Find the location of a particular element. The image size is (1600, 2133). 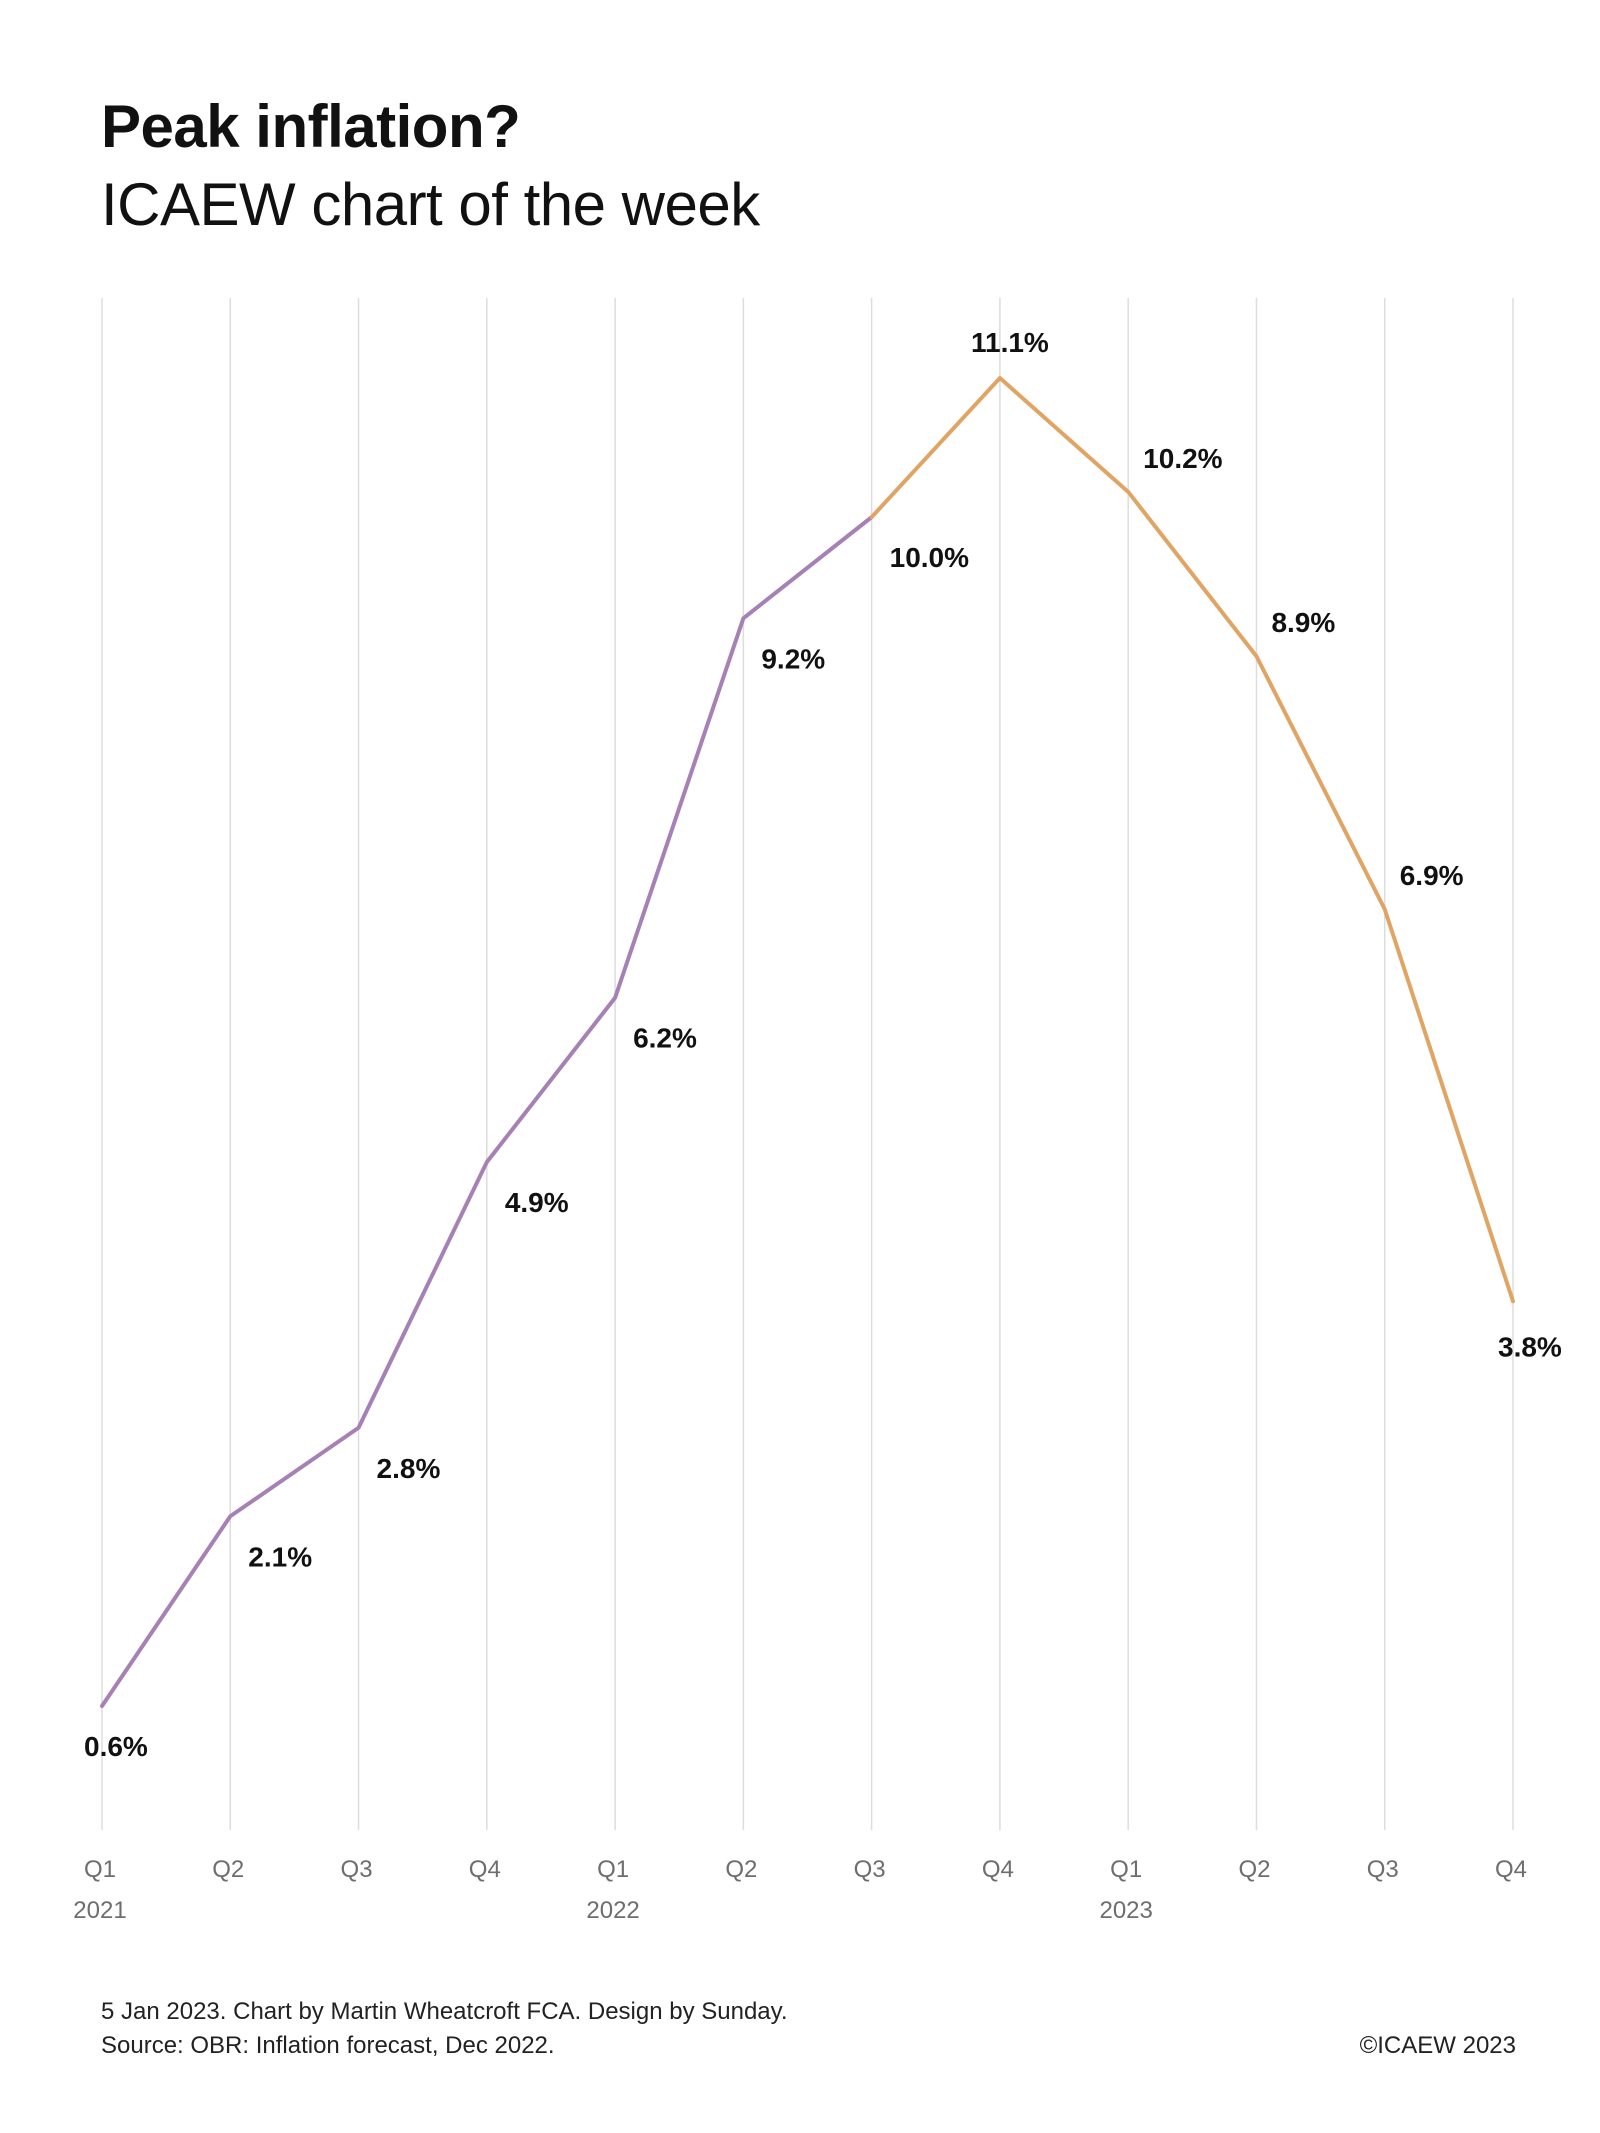

data-label: 8.9% is located at coordinates (1303, 622).